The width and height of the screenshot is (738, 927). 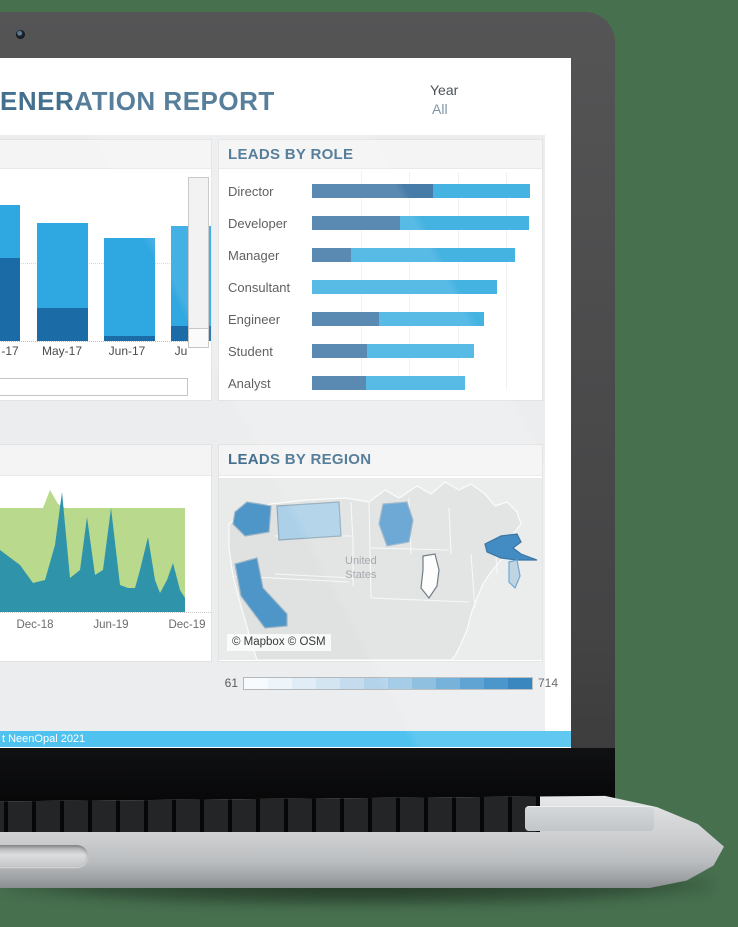 What do you see at coordinates (94, 387) in the screenshot?
I see `horizontal-scrollbar` at bounding box center [94, 387].